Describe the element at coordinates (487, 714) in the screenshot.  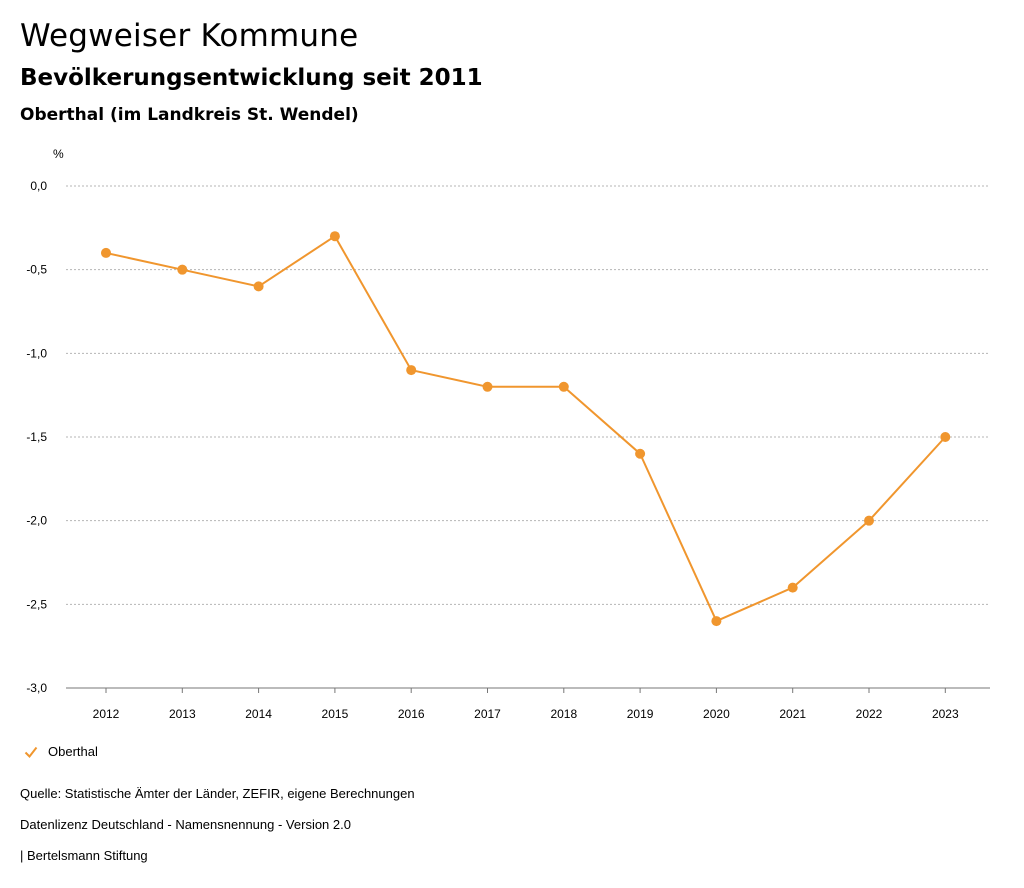
I see `x-tick-label: 2017` at that location.